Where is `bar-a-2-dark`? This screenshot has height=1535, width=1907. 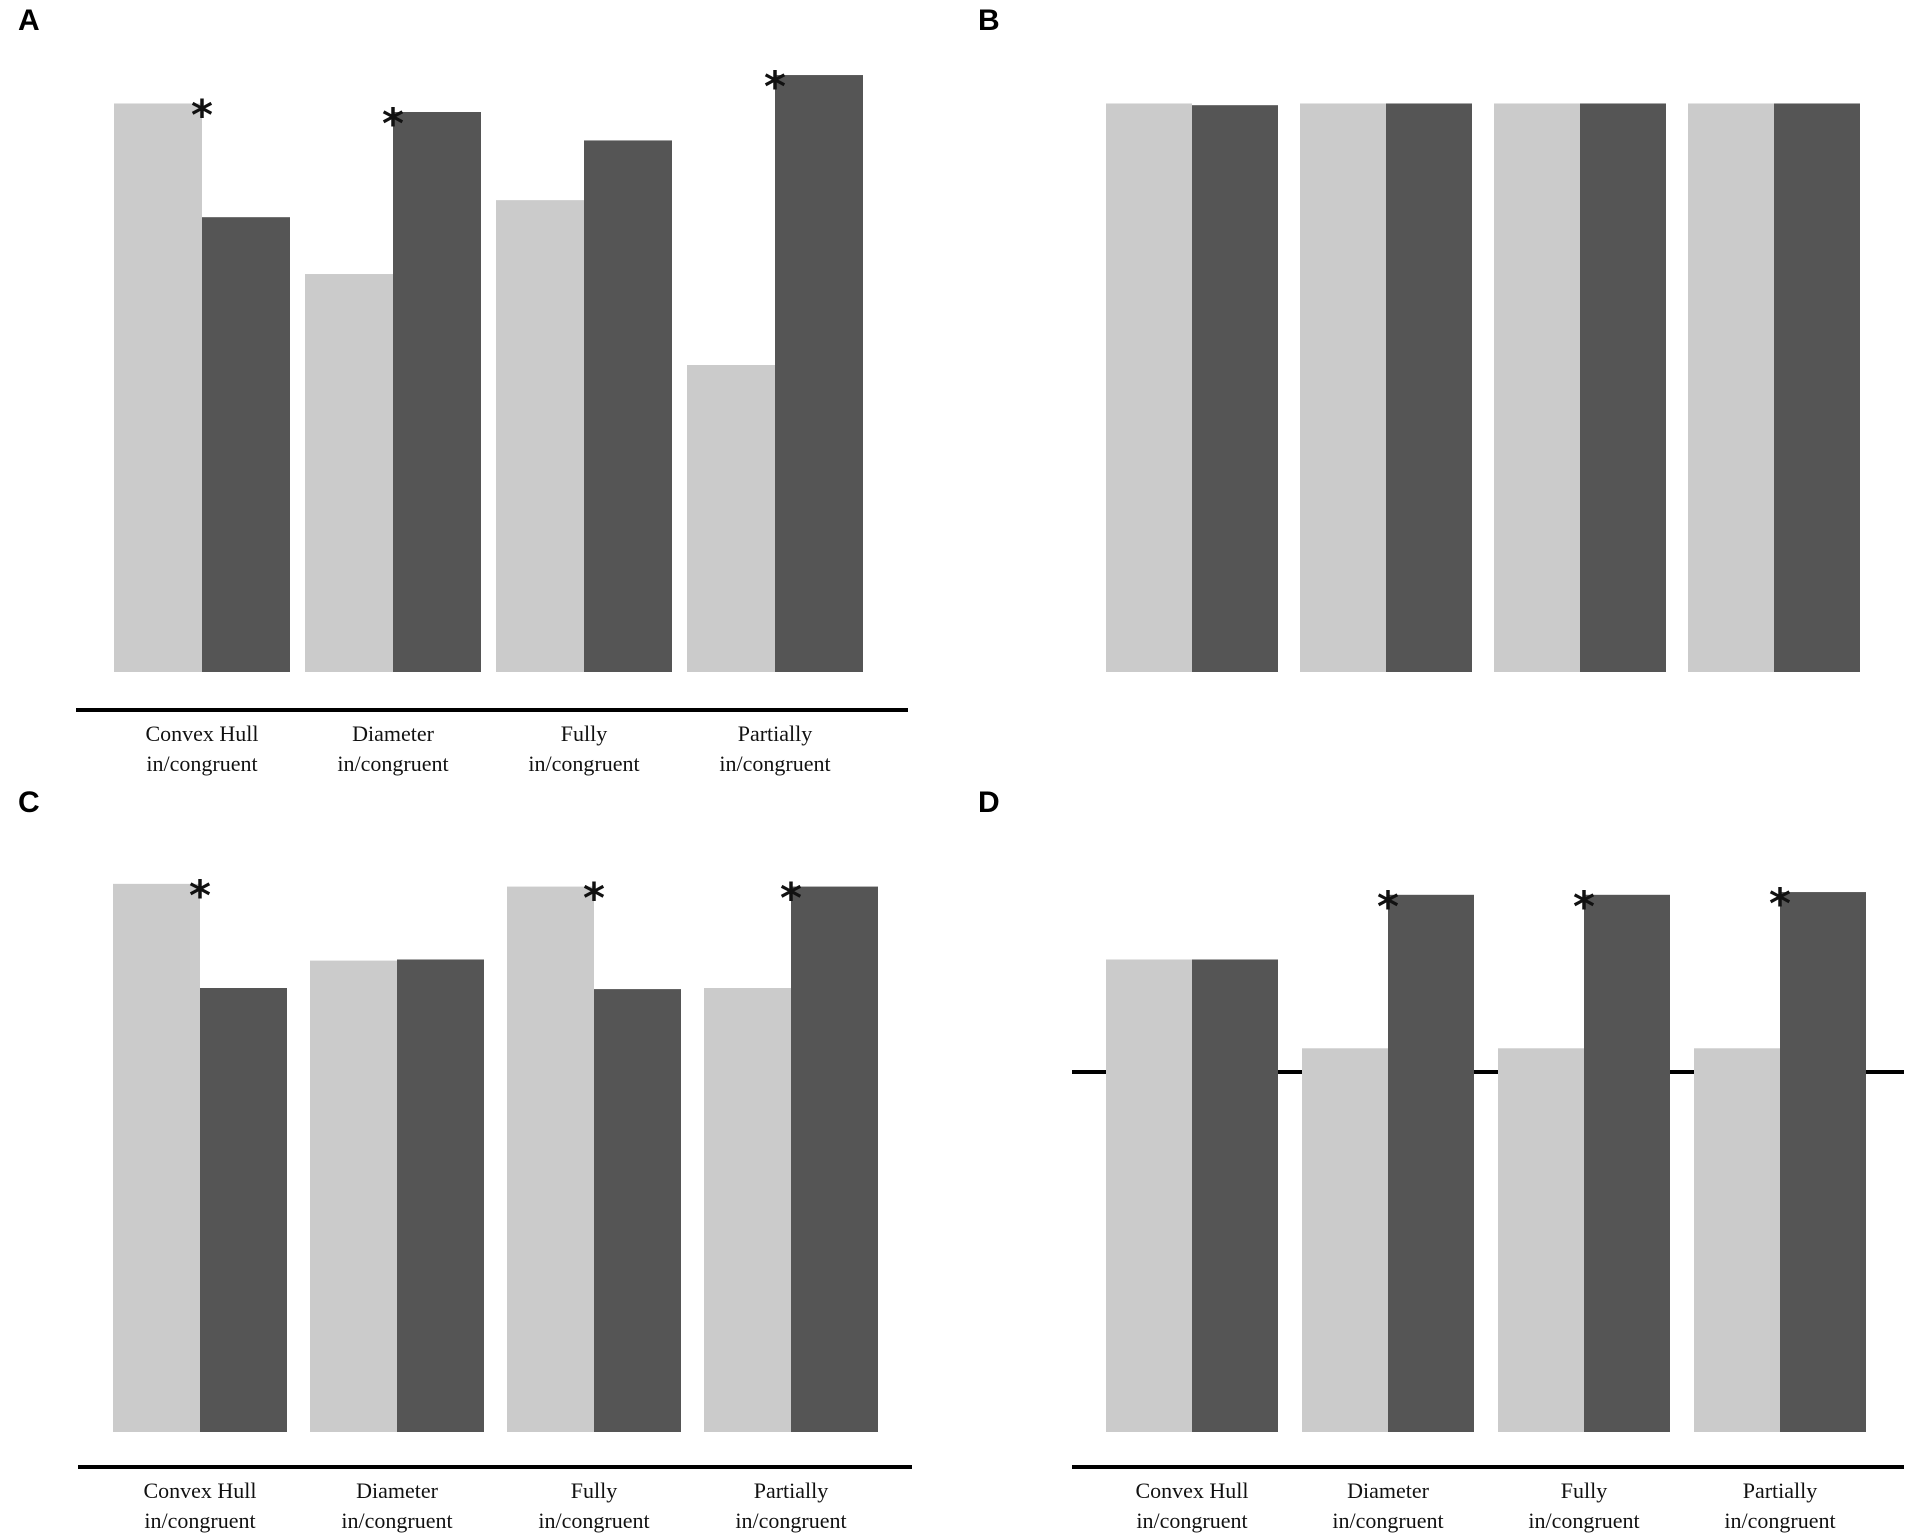
bar-a-2-dark is located at coordinates (437, 392).